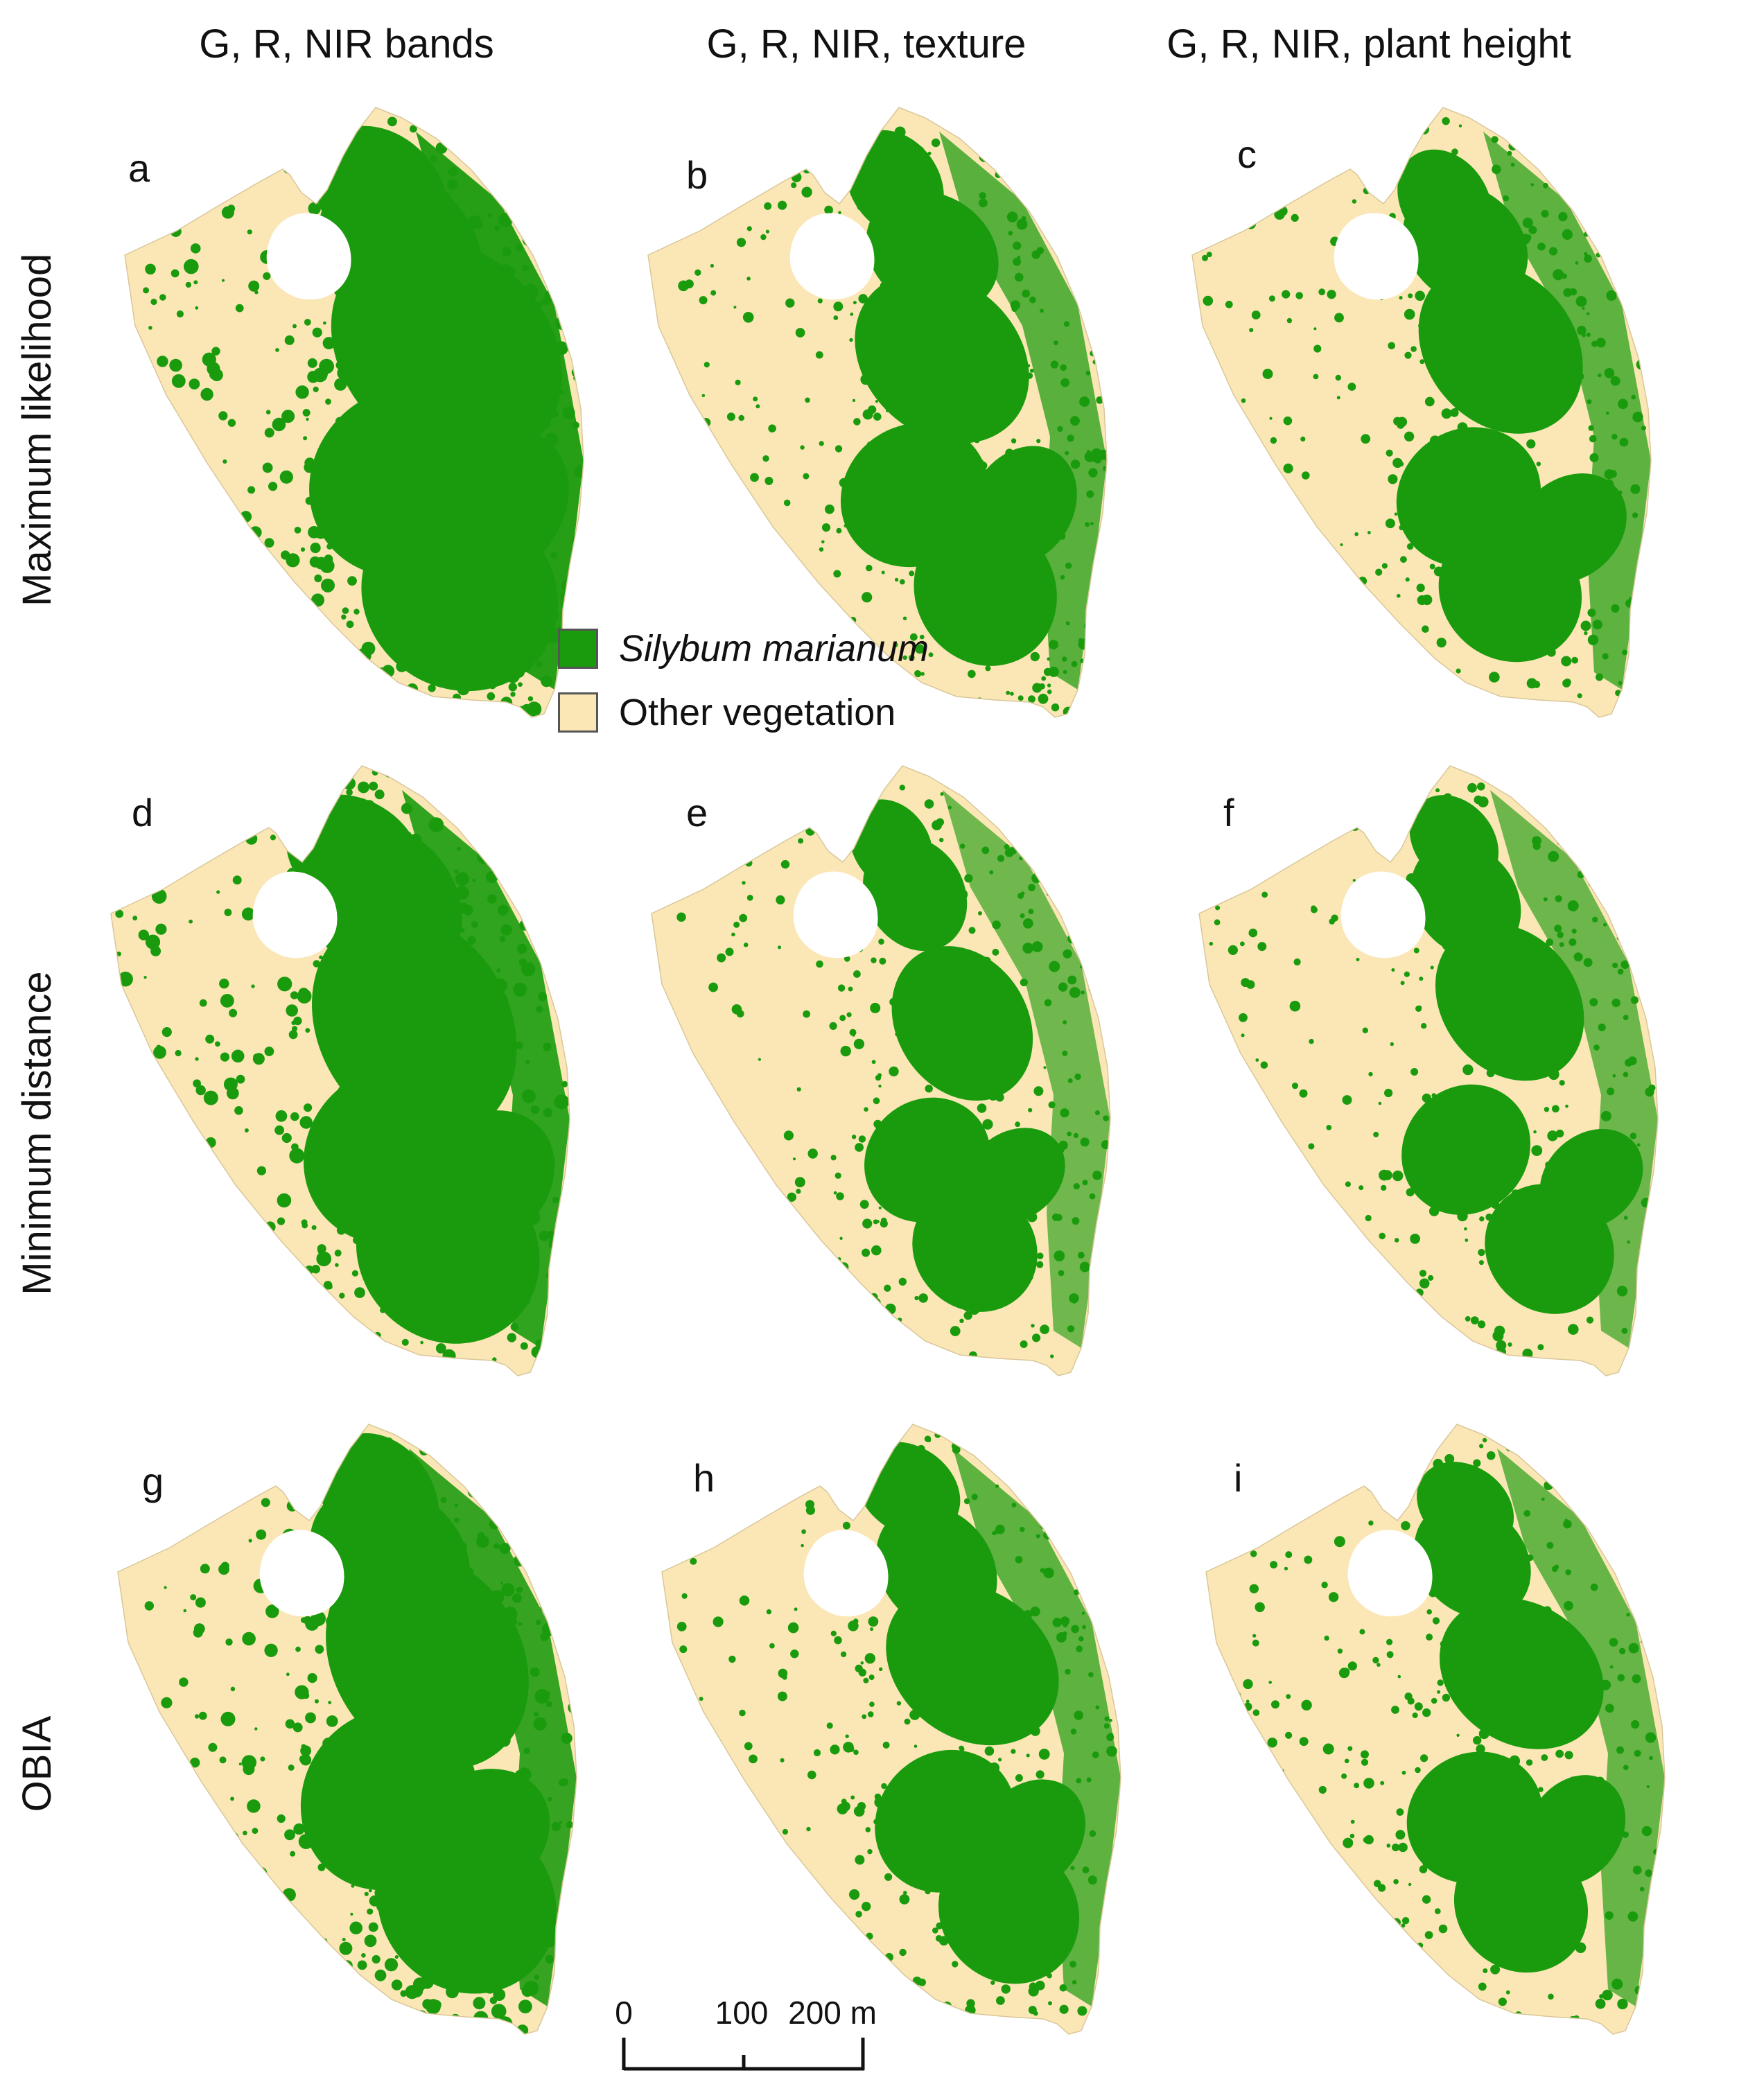 This screenshot has height=2100, width=1739. What do you see at coordinates (697, 812) in the screenshot?
I see `panel-letter-e: e` at bounding box center [697, 812].